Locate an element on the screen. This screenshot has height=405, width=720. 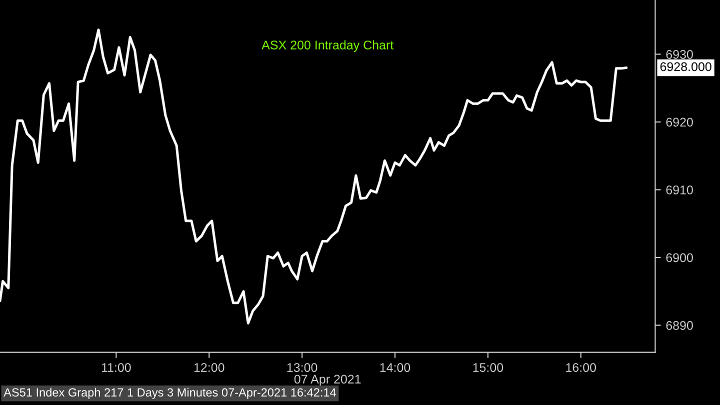
x-tick-label: 16:00 is located at coordinates (581, 367).